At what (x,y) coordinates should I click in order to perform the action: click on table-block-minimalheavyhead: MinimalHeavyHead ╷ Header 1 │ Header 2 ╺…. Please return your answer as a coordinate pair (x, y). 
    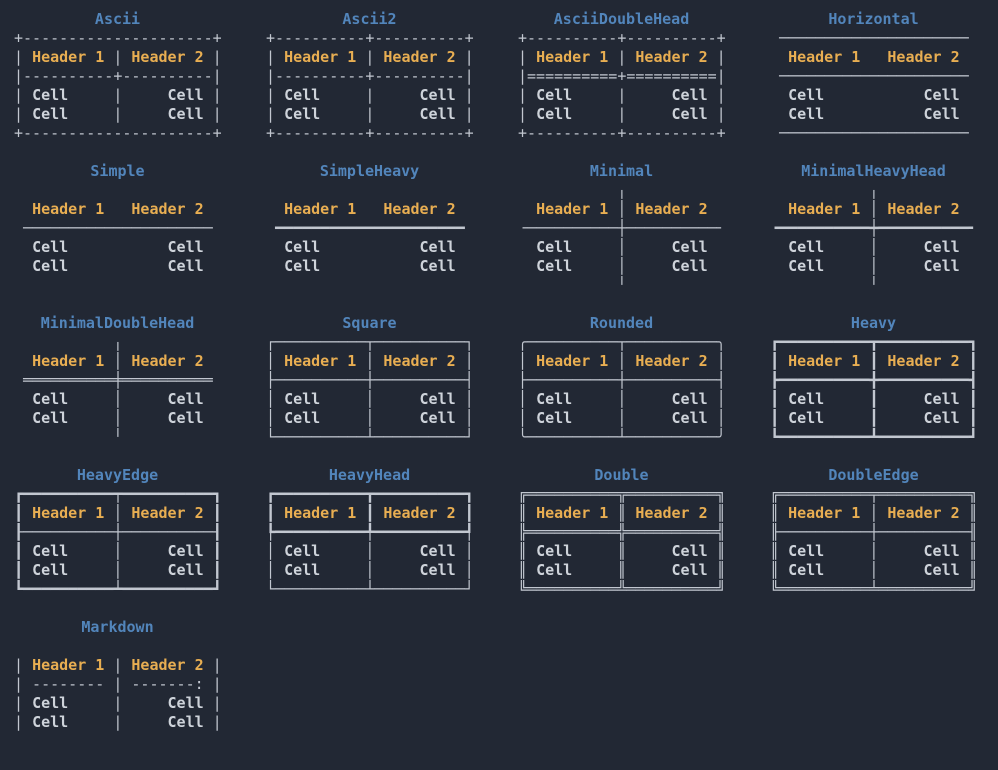
    Looking at the image, I should click on (874, 238).